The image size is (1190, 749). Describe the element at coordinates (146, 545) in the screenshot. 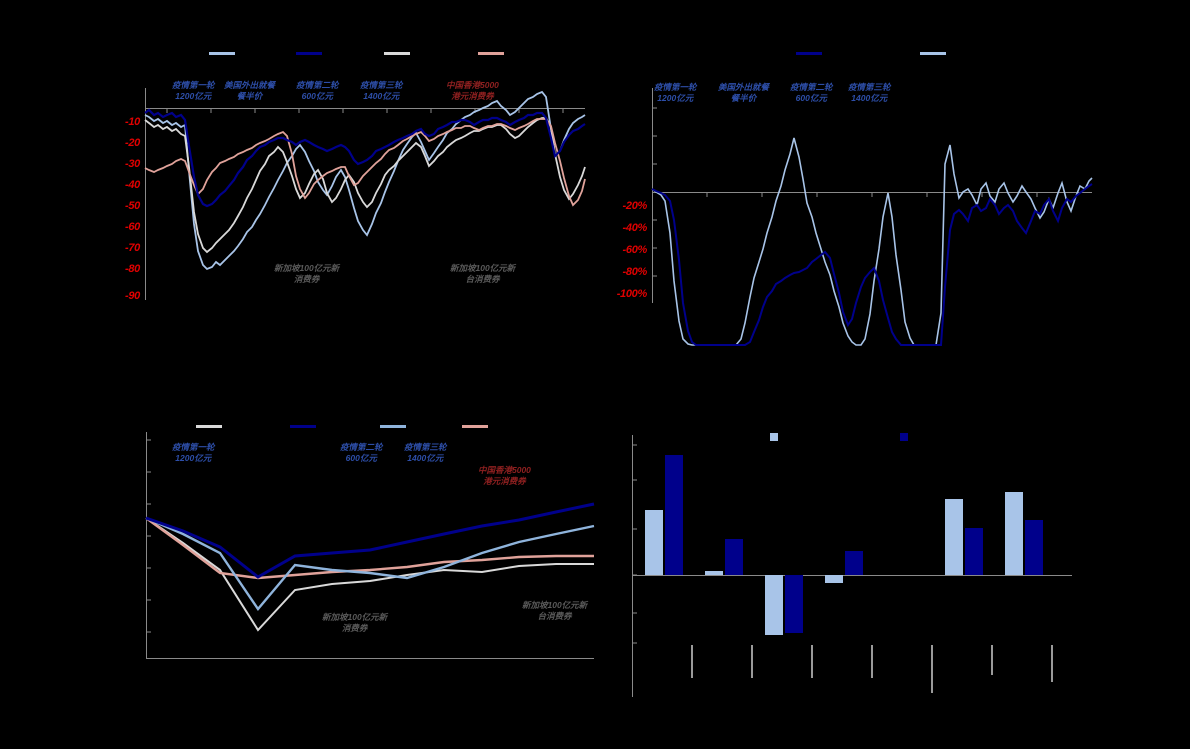

I see `y-axis-bottom-left` at that location.